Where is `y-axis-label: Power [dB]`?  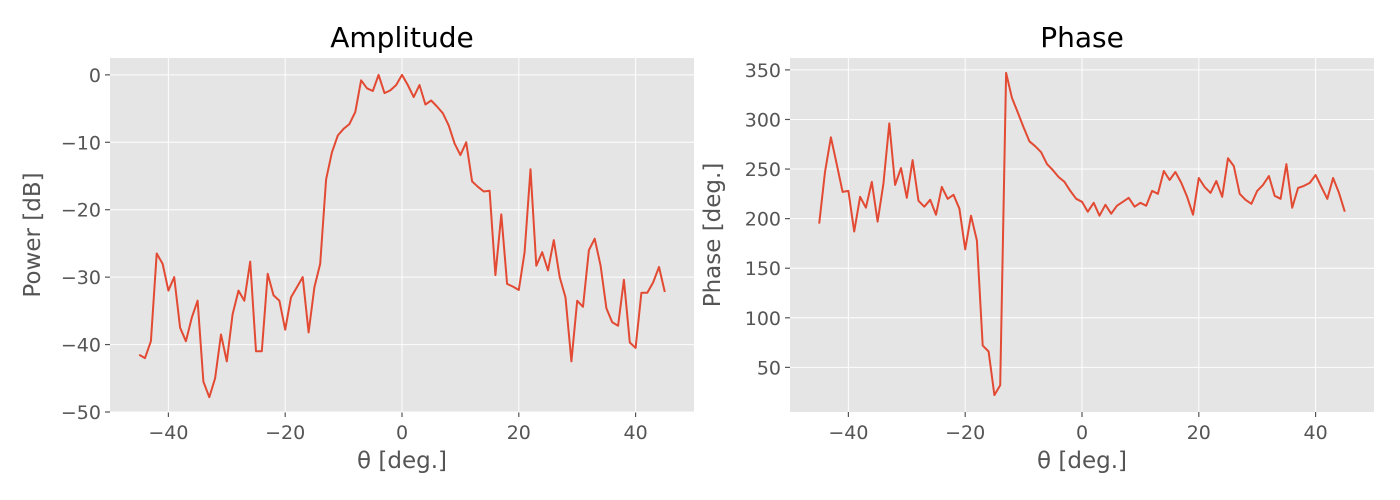 y-axis-label: Power [dB] is located at coordinates (33, 234).